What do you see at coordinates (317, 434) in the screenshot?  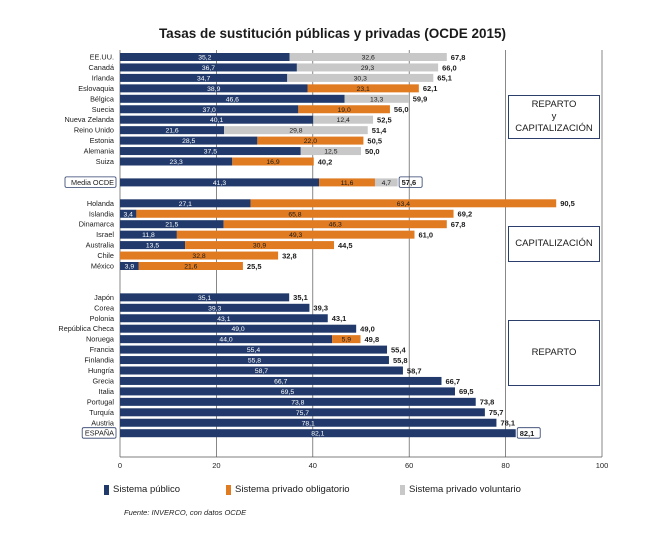 I see `bar-value-label: 82,1` at bounding box center [317, 434].